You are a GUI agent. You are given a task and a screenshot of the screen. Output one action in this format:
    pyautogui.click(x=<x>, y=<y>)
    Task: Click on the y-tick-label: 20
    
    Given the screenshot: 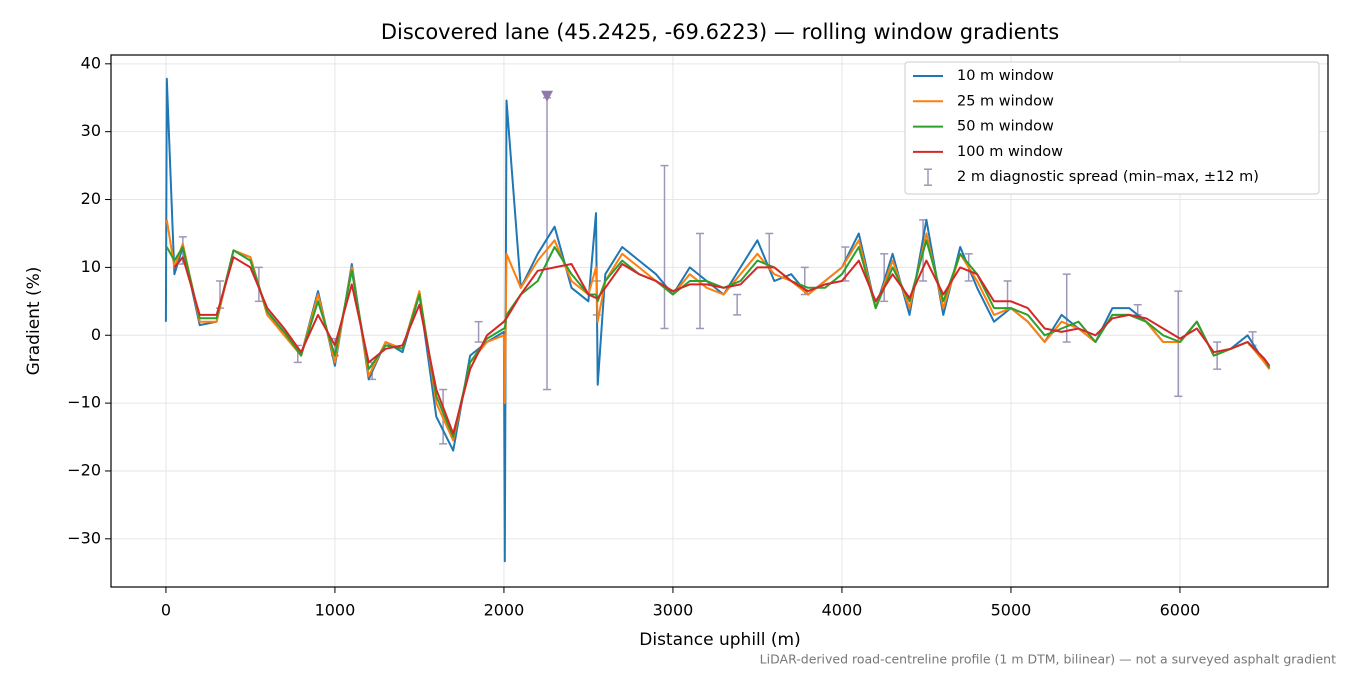 What is the action you would take?
    pyautogui.click(x=91, y=198)
    